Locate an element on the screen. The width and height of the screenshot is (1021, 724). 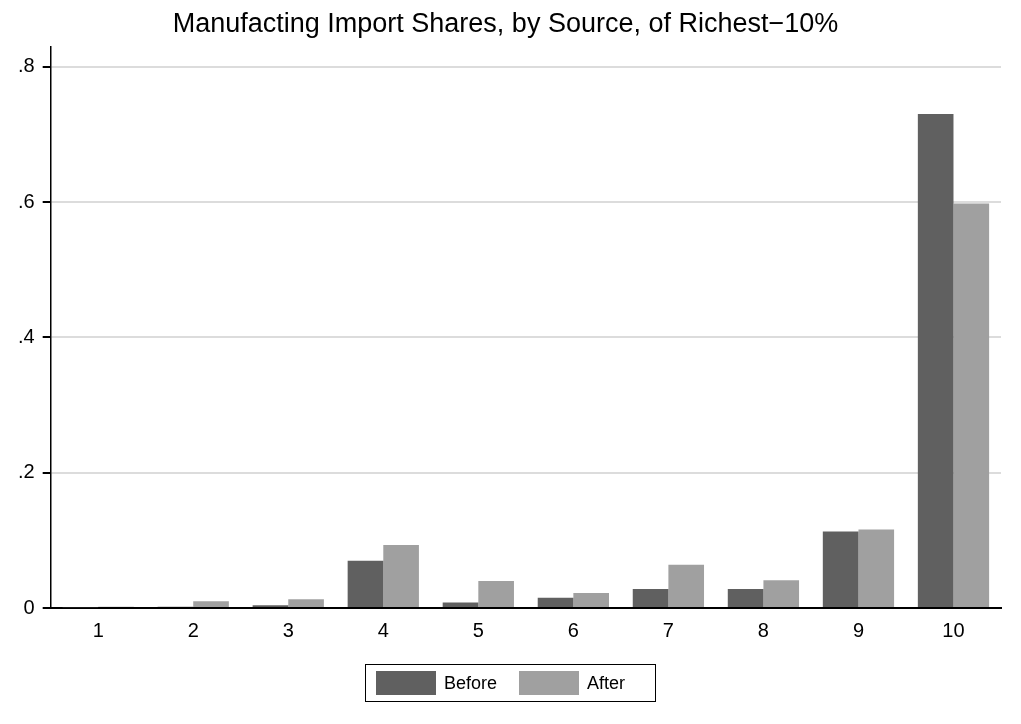
chart-title: Manufacting Import Shares, by Source, of Richest−10% is located at coordinates (505, 22).